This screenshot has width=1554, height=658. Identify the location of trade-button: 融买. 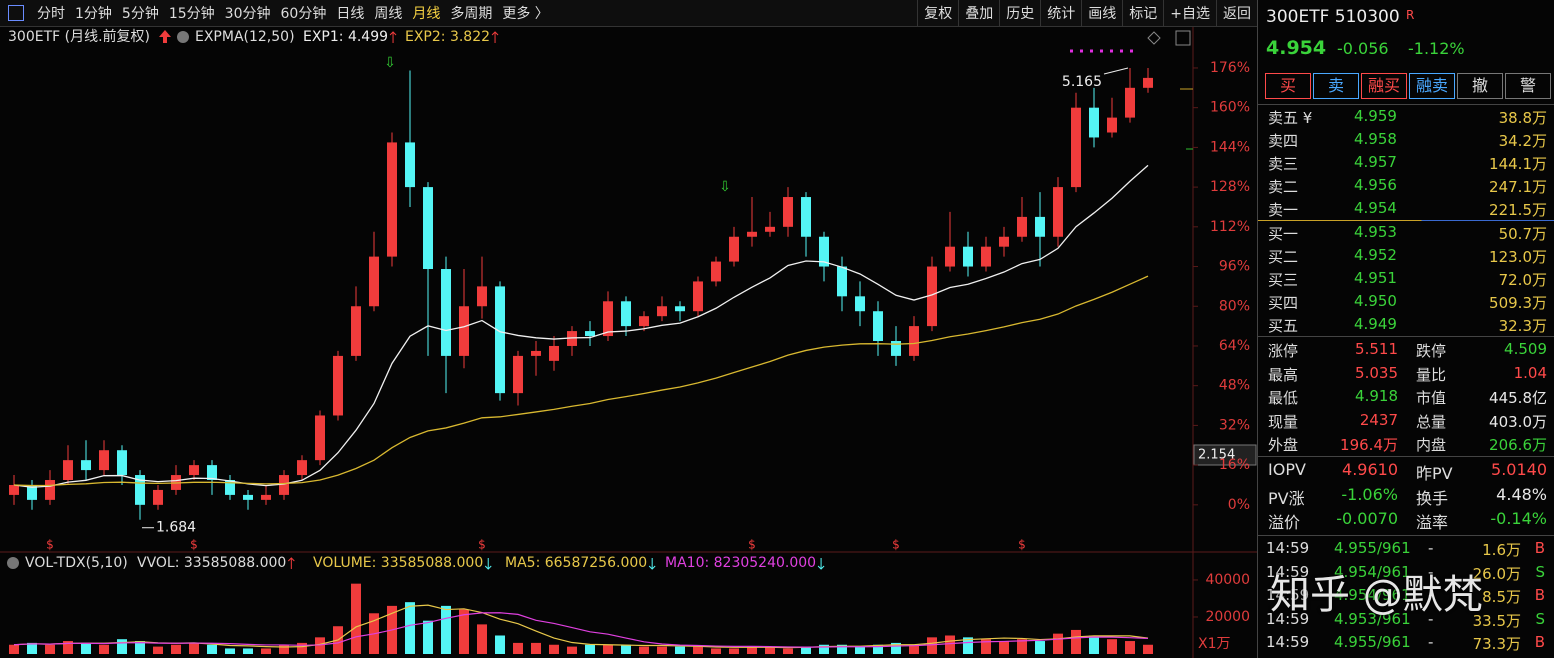
(1384, 86).